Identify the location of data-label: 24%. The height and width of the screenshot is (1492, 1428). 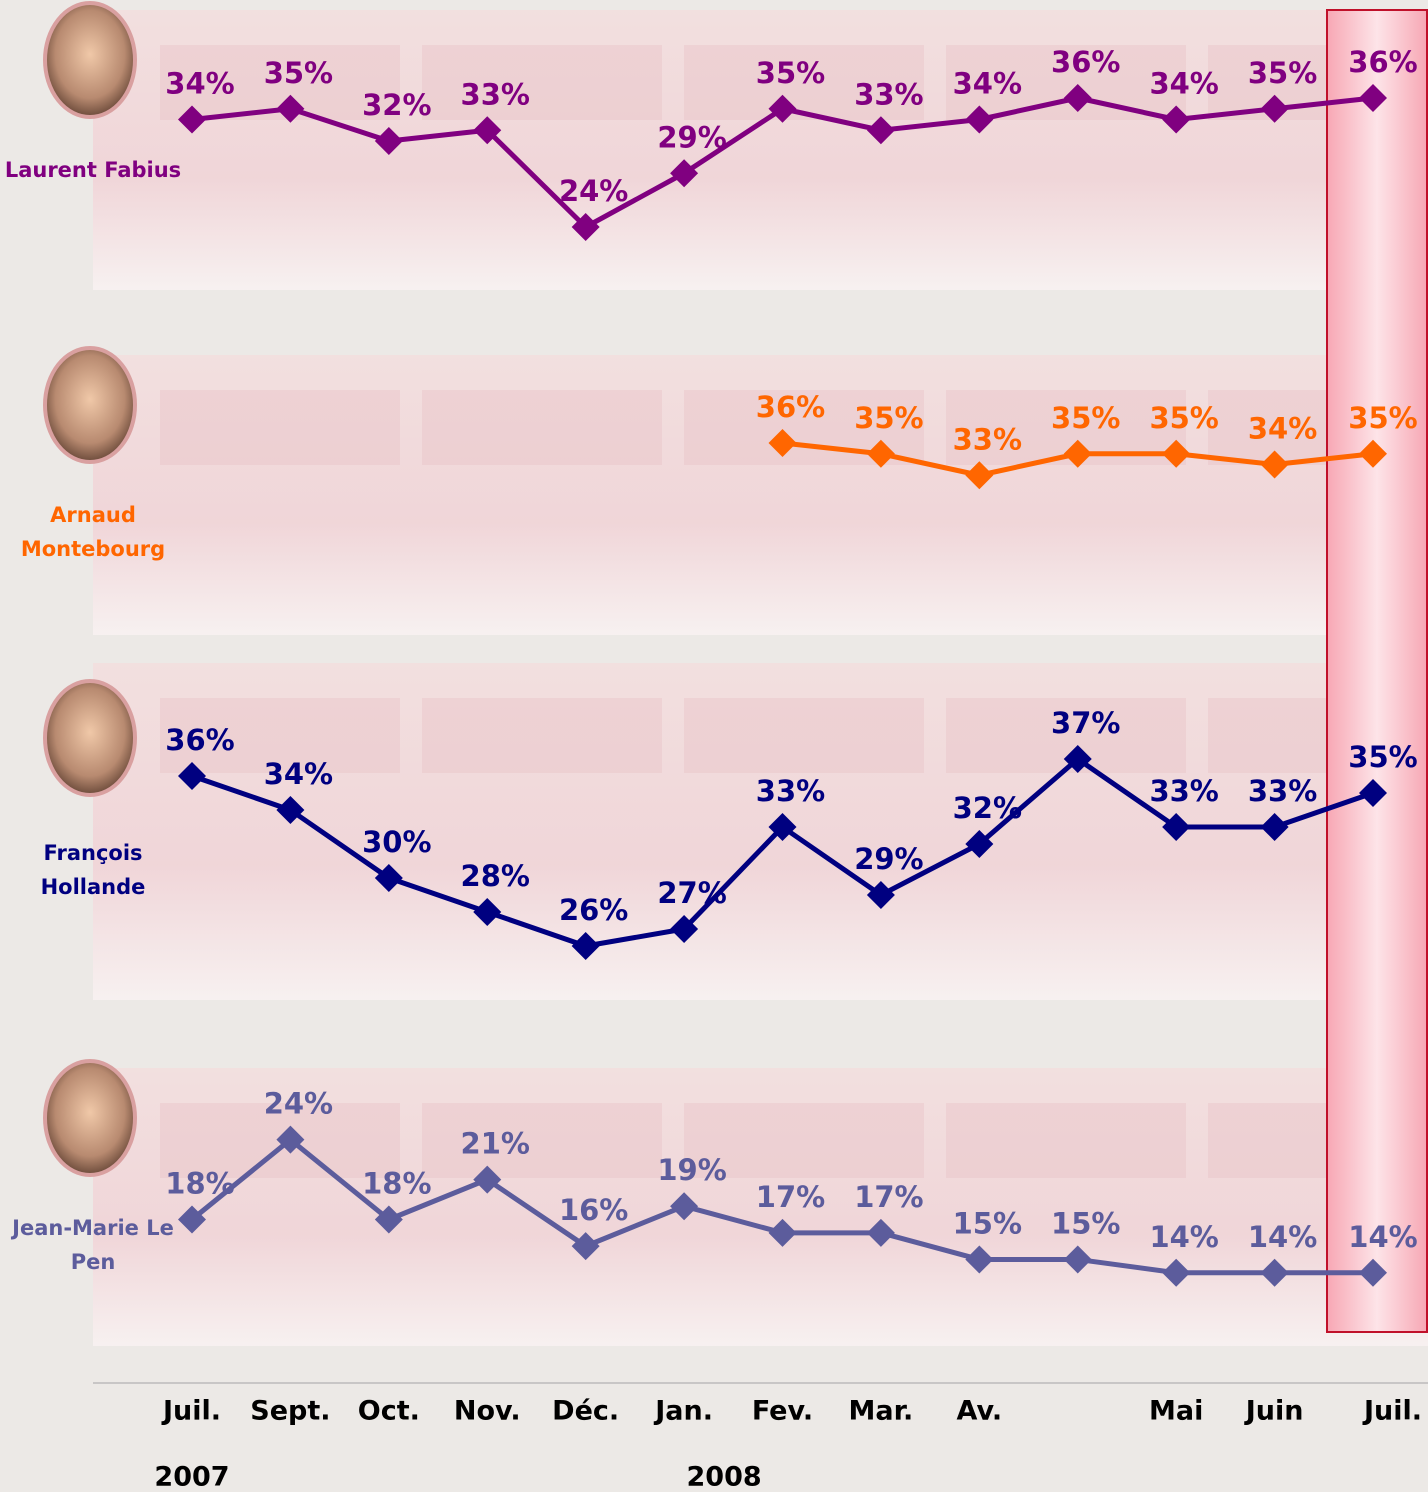
(593, 191).